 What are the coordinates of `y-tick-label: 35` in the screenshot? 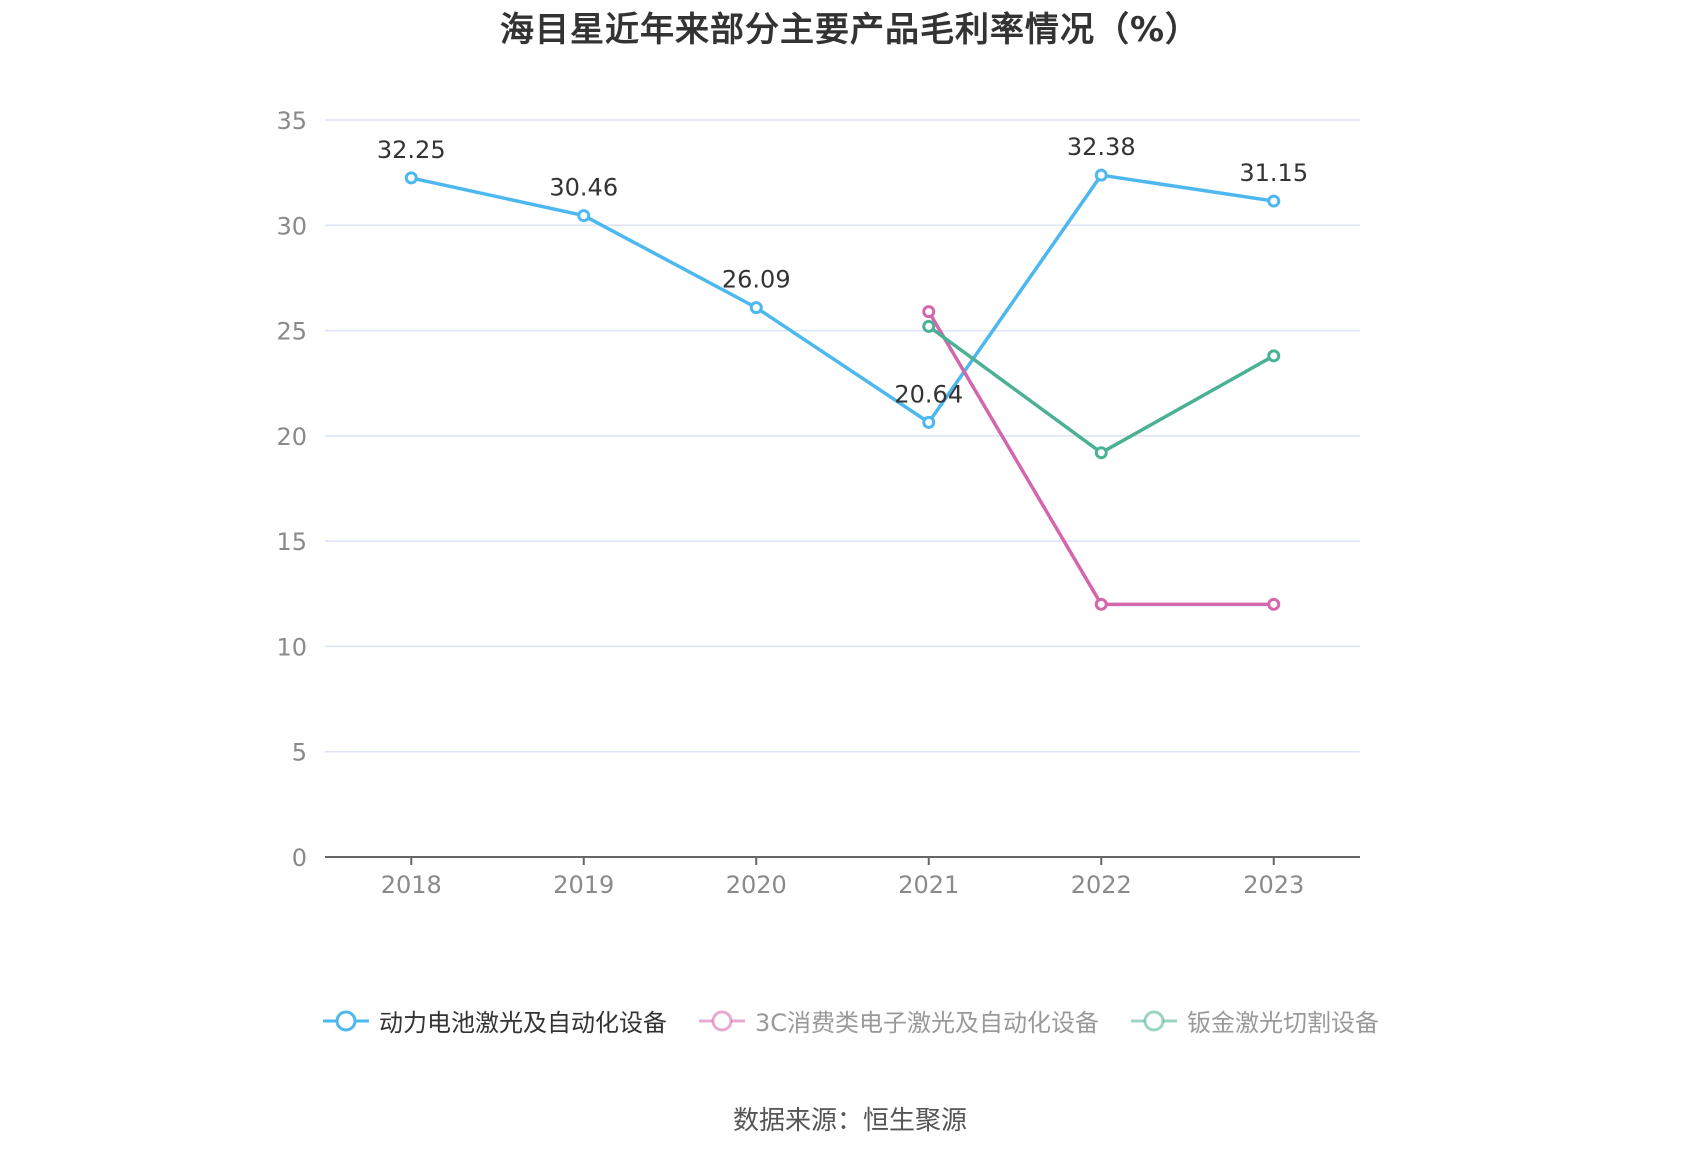 It's located at (291, 121).